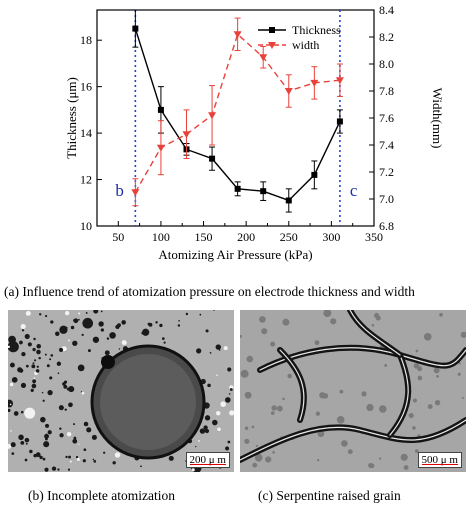  I want to click on y-left-tick-label: 18, so click(86, 40).